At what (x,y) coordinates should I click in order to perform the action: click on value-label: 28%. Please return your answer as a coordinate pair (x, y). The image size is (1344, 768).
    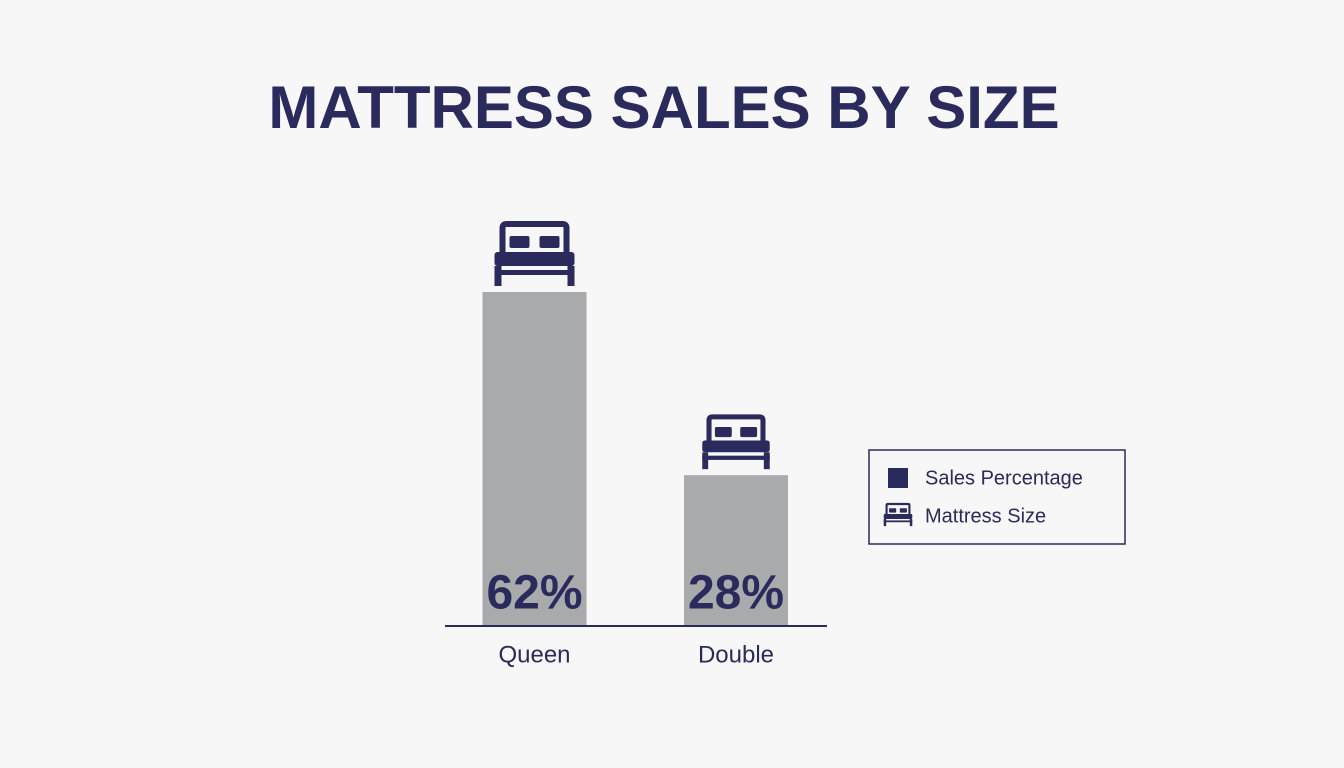
    Looking at the image, I should click on (736, 593).